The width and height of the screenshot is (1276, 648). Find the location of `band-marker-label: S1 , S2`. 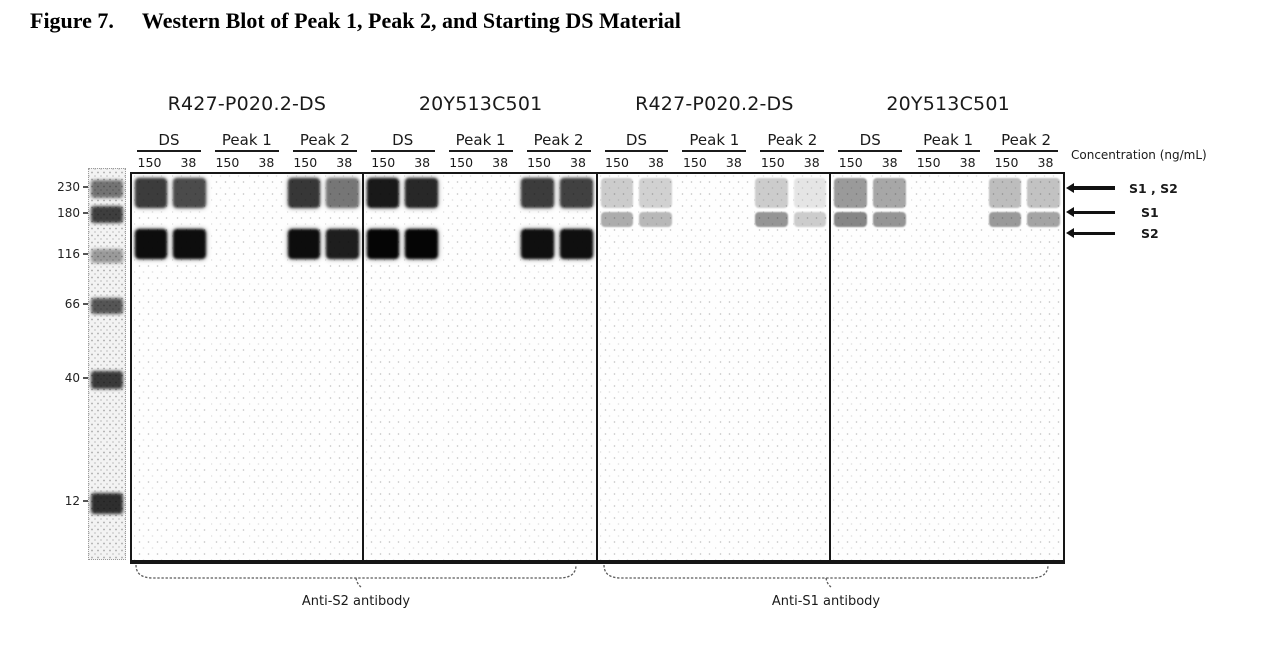

band-marker-label: S1 , S2 is located at coordinates (1153, 188).